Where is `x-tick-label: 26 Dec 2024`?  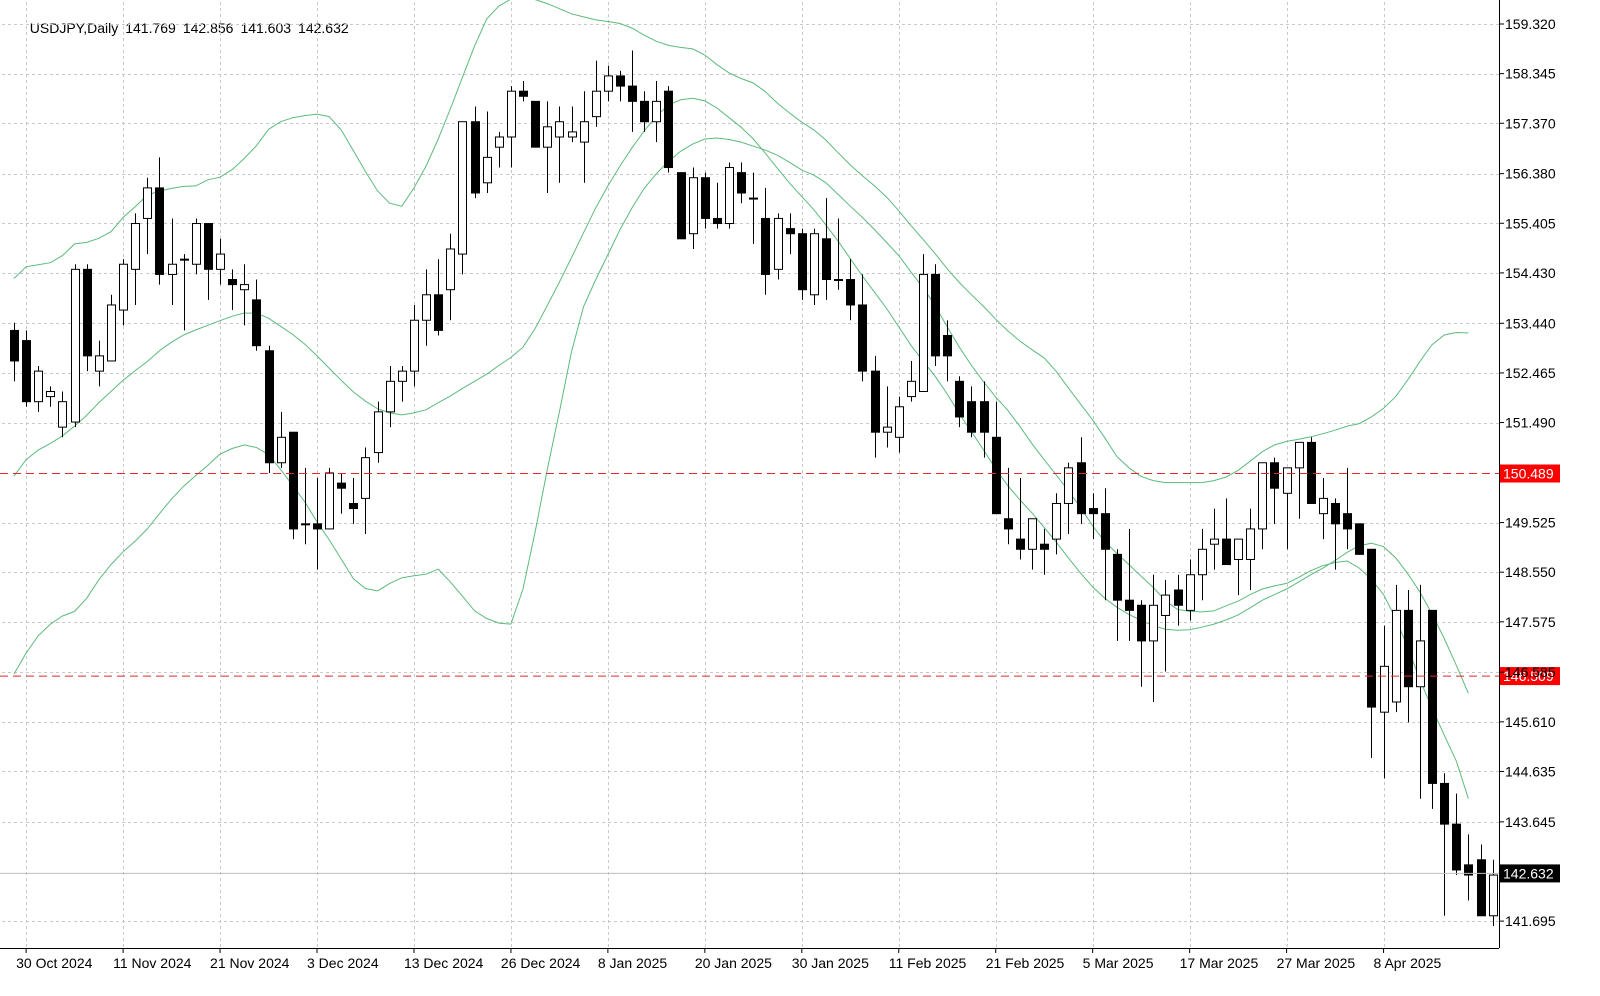 x-tick-label: 26 Dec 2024 is located at coordinates (541, 963).